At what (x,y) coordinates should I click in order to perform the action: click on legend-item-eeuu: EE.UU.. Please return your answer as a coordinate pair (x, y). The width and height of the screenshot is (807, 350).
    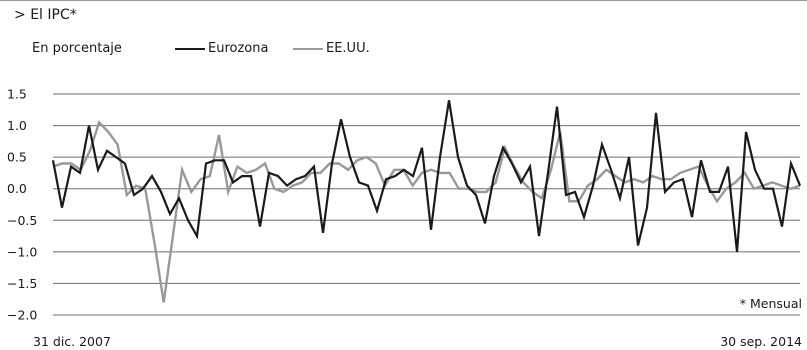
    Looking at the image, I should click on (331, 48).